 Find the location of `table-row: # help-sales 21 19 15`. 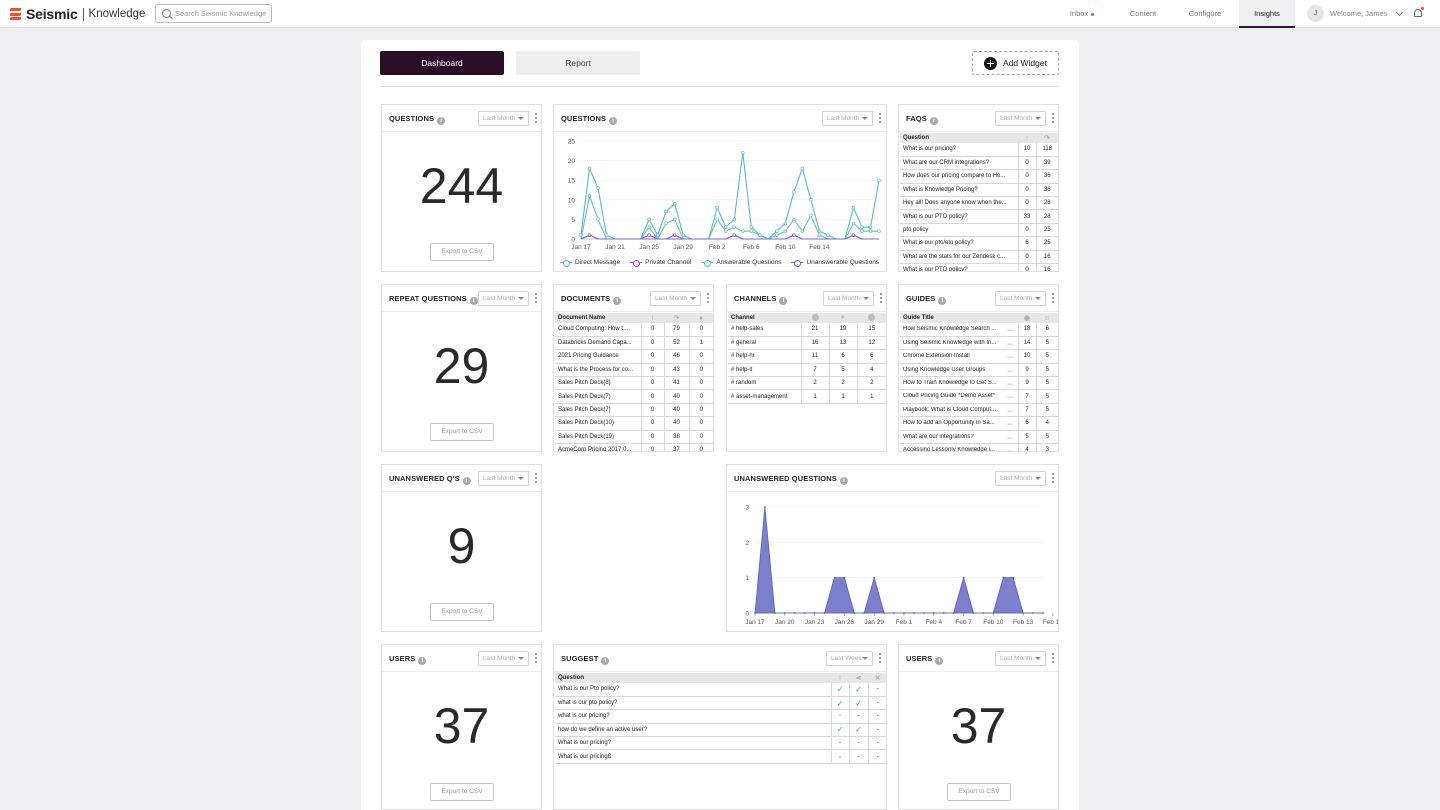

table-row: # help-sales 21 19 15 is located at coordinates (807, 330).